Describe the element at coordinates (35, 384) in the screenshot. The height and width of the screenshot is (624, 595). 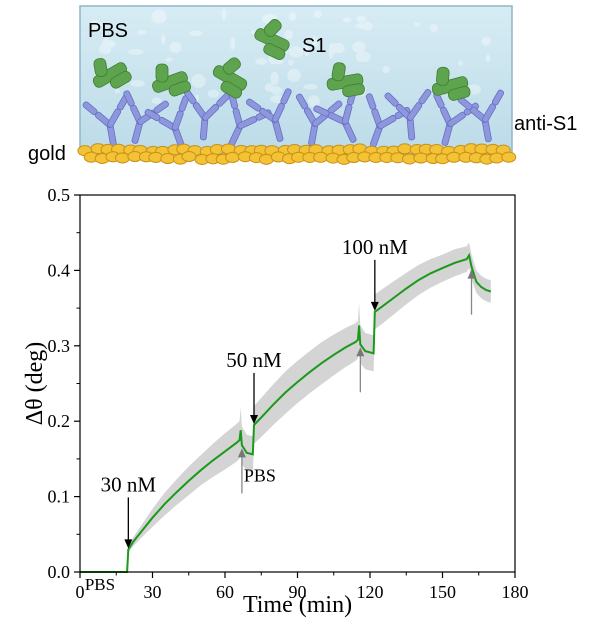
I see `y-axis-label: Δθ (deg)` at that location.